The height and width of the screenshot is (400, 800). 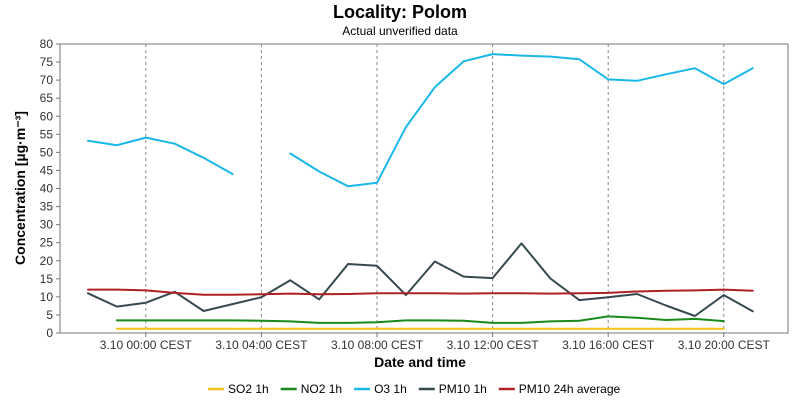 What do you see at coordinates (420, 319) in the screenshot?
I see `series-line-no2-1h` at bounding box center [420, 319].